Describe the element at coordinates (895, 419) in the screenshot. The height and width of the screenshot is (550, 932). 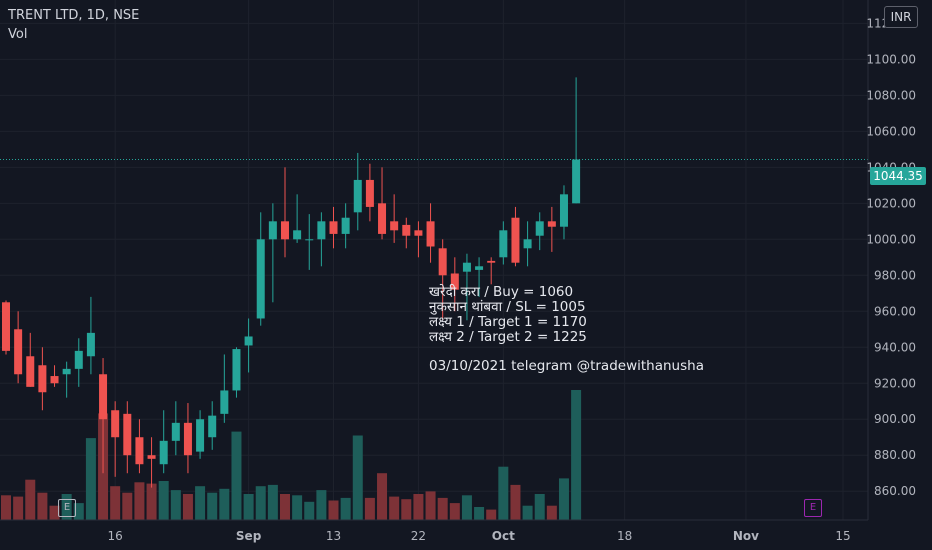
I see `price-tick-label: 900.00` at that location.